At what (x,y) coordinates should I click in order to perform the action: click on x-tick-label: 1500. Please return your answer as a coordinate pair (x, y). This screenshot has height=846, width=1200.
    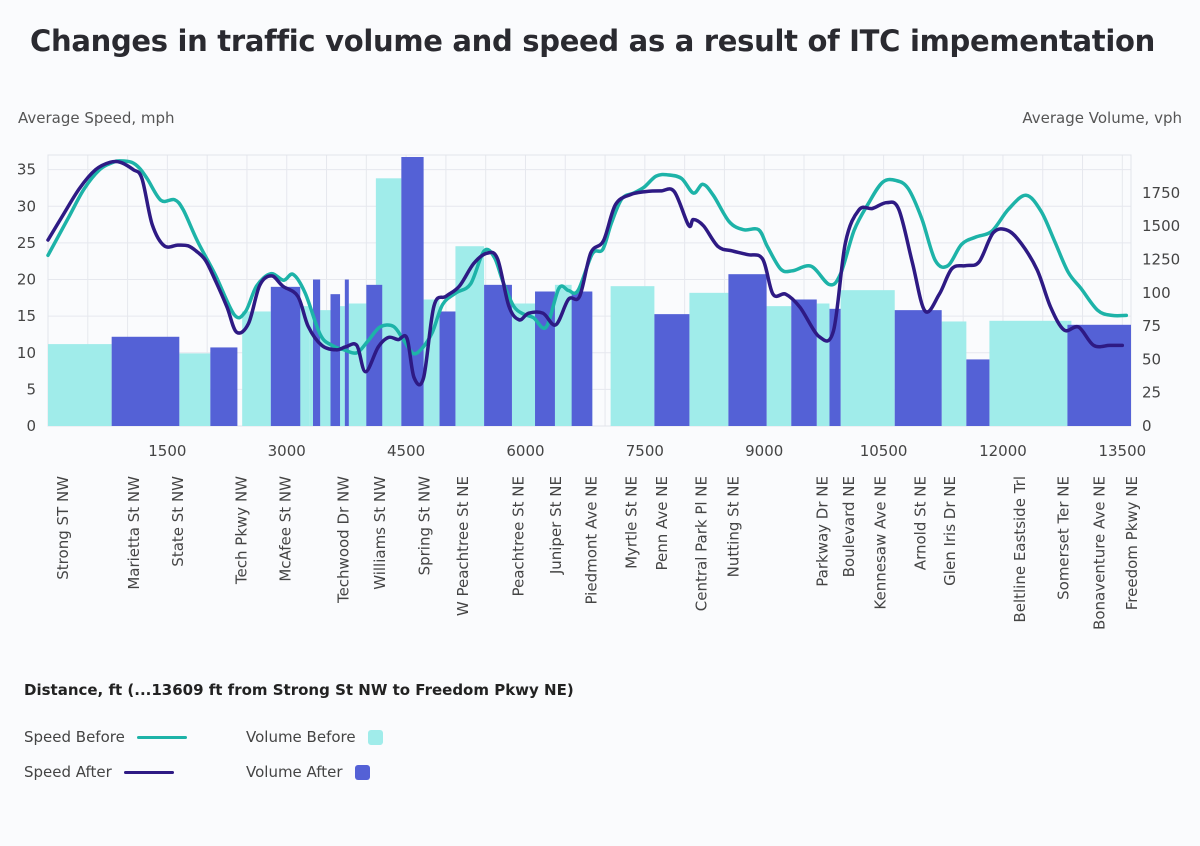
    Looking at the image, I should click on (167, 451).